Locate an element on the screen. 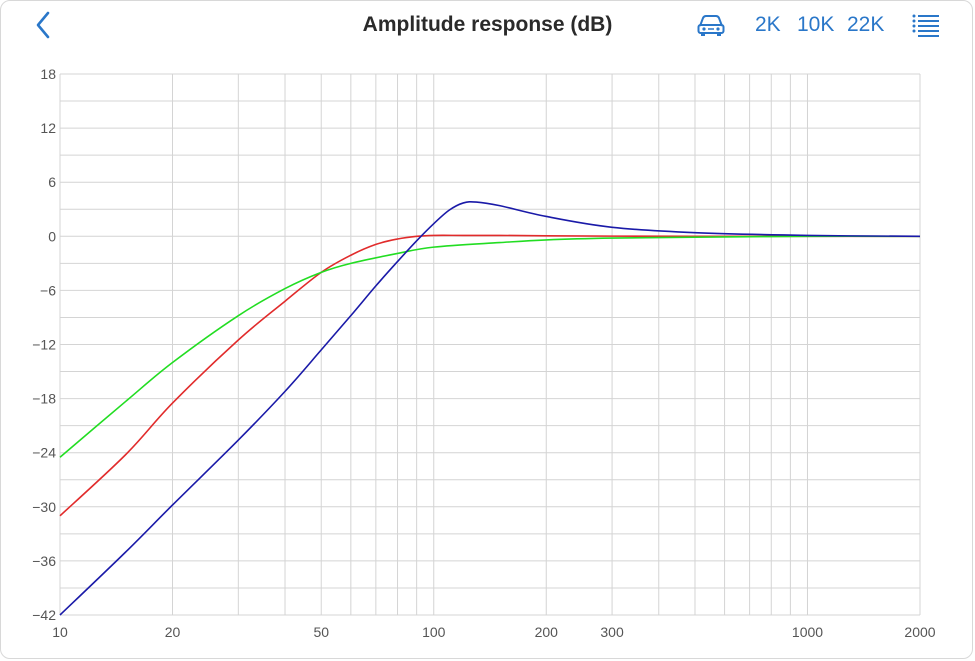 Image resolution: width=975 pixels, height=661 pixels. range-2k-button: 2K is located at coordinates (768, 24).